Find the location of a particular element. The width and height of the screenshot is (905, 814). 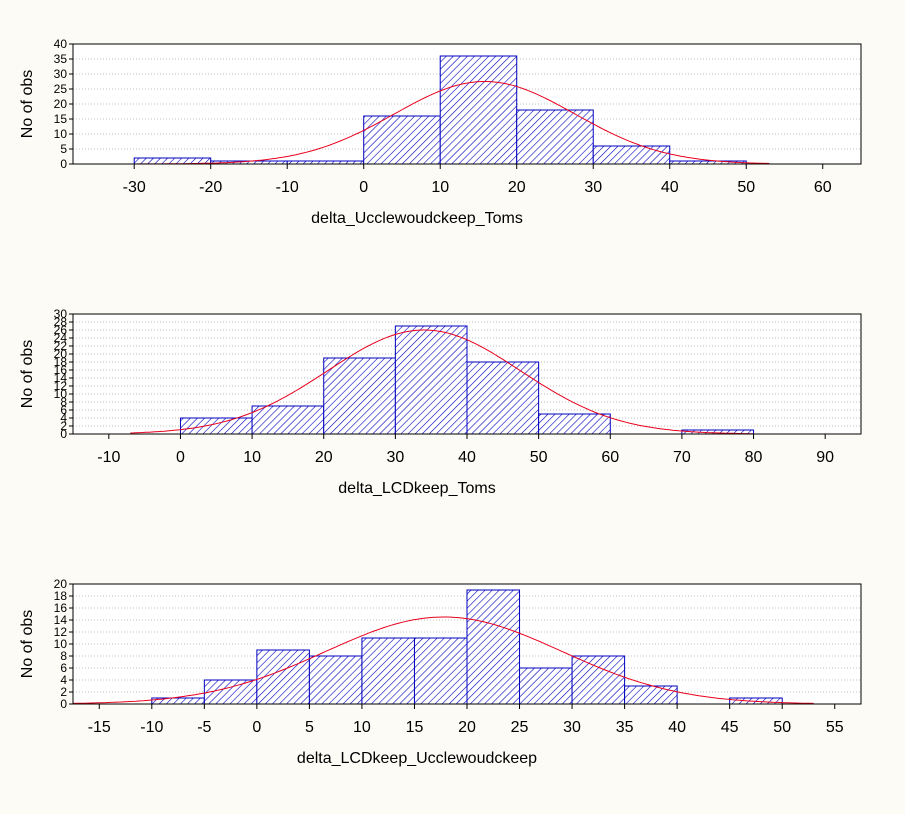

x-tick-label: 70 is located at coordinates (682, 457).